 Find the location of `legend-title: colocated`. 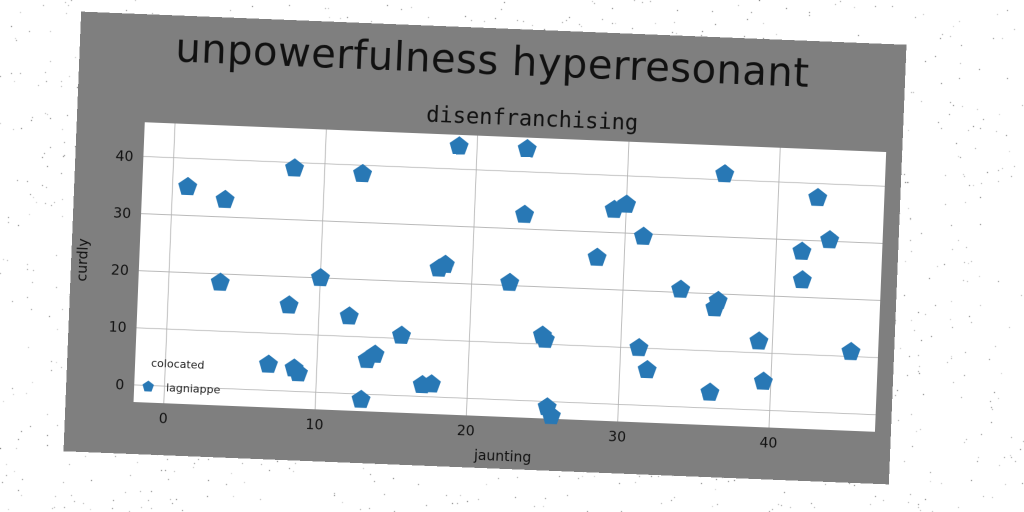

legend-title: colocated is located at coordinates (178, 364).